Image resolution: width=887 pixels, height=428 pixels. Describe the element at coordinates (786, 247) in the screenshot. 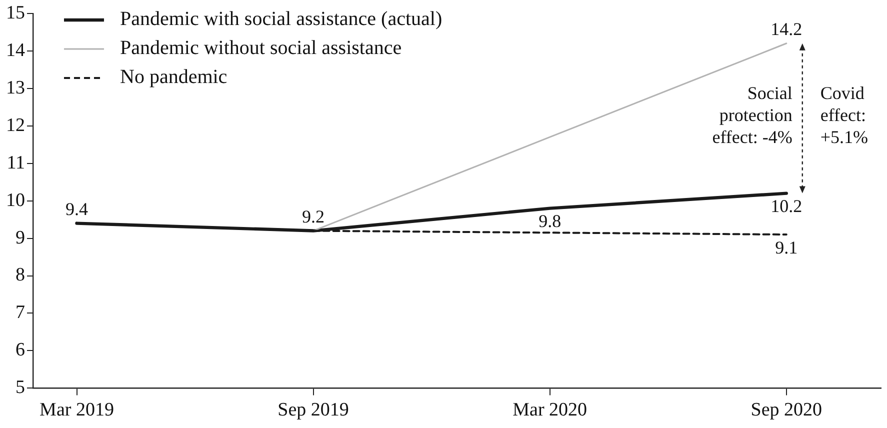

I see `data-label: 9.1` at that location.